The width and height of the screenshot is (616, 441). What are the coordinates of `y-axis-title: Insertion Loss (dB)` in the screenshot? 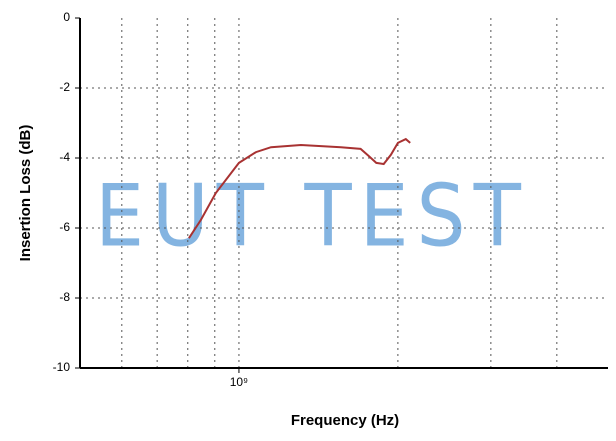 It's located at (25, 193).